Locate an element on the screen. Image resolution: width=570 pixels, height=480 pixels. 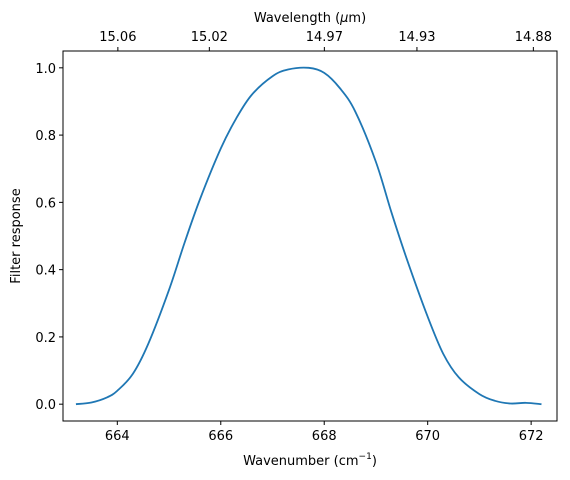
y-ticks: 0.0 0.2 0.4 0.6 0.8 1.0 is located at coordinates (49, 237).